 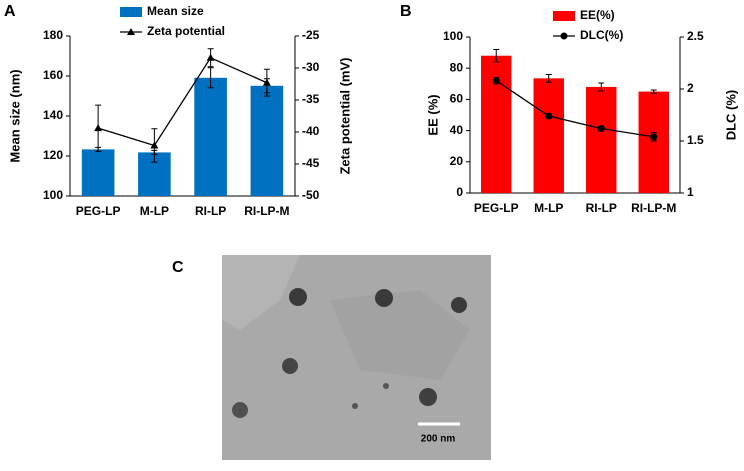 I want to click on y2-axis-title: DLC (%), so click(x=730, y=115).